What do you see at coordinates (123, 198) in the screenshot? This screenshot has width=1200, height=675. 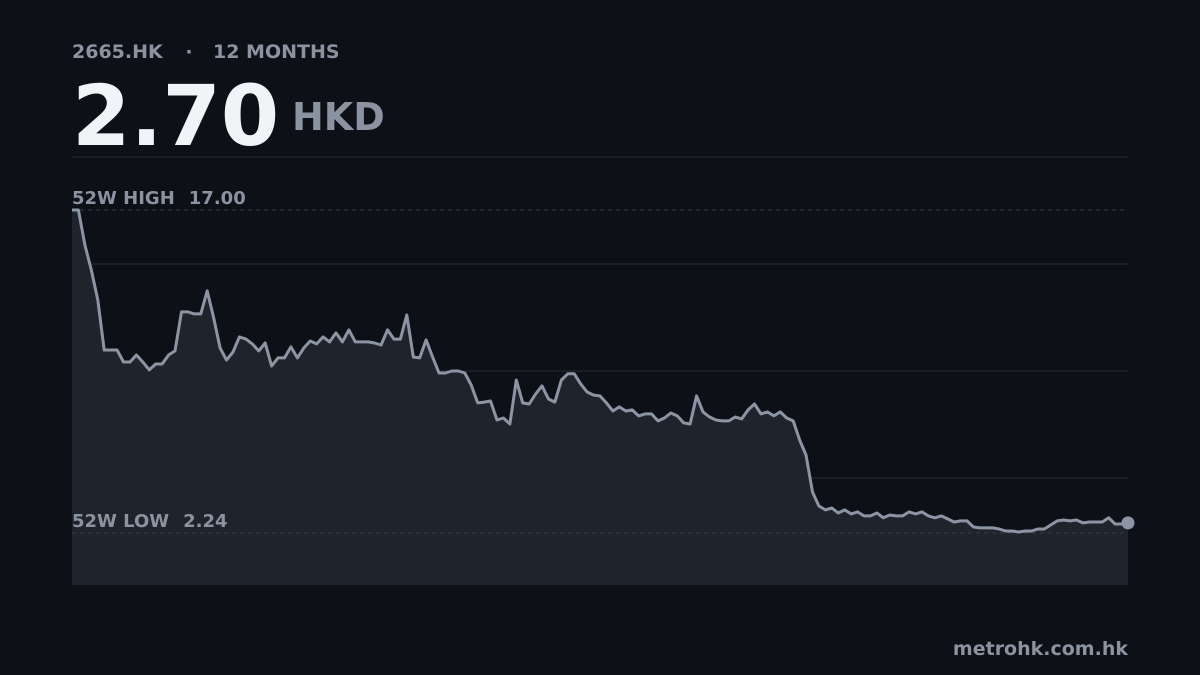 I see `reference-label: 52W HIGH` at bounding box center [123, 198].